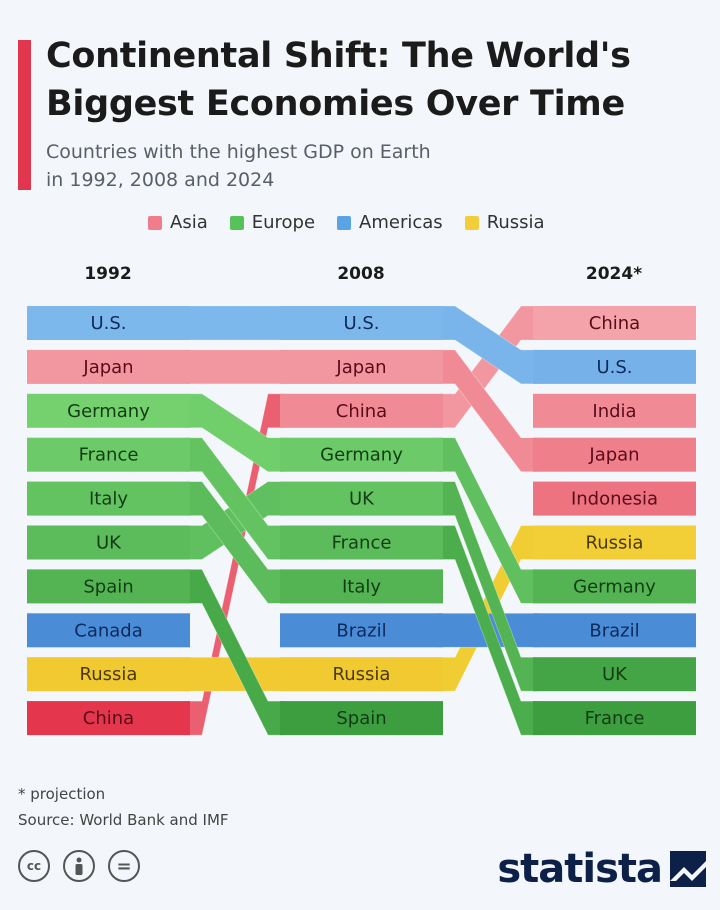  I want to click on label-brazil-1: Brazil, so click(361, 630).